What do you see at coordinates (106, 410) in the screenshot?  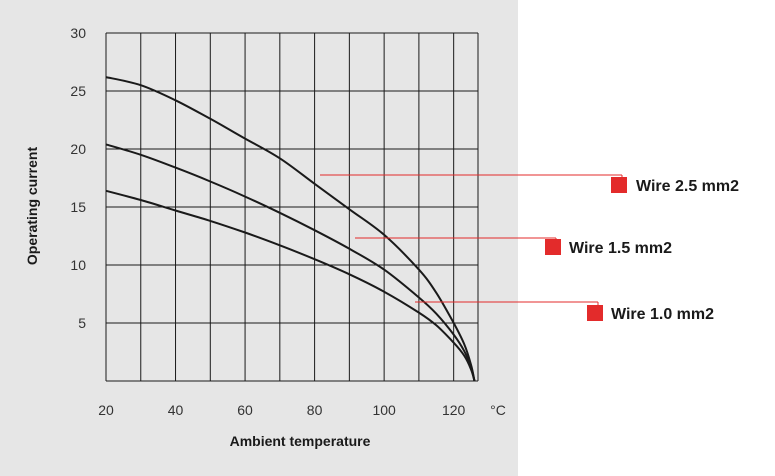 I see `x-tick-label: 20` at bounding box center [106, 410].